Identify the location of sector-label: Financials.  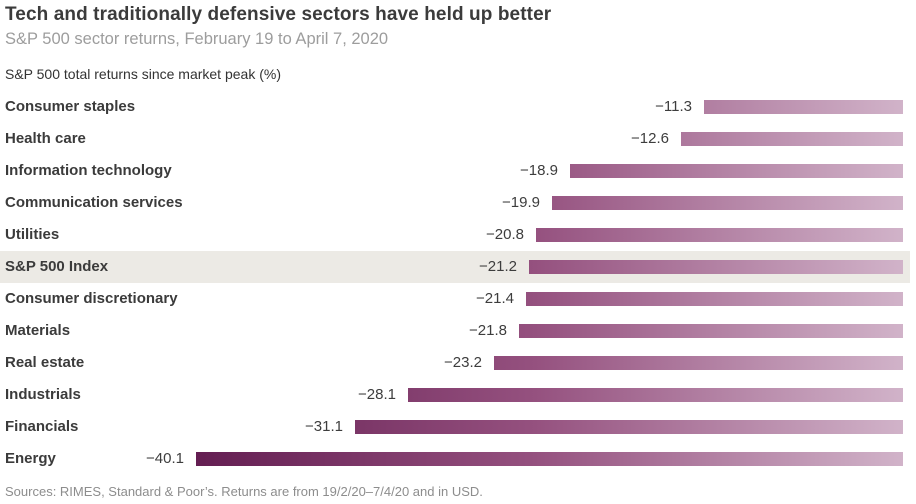
(42, 426).